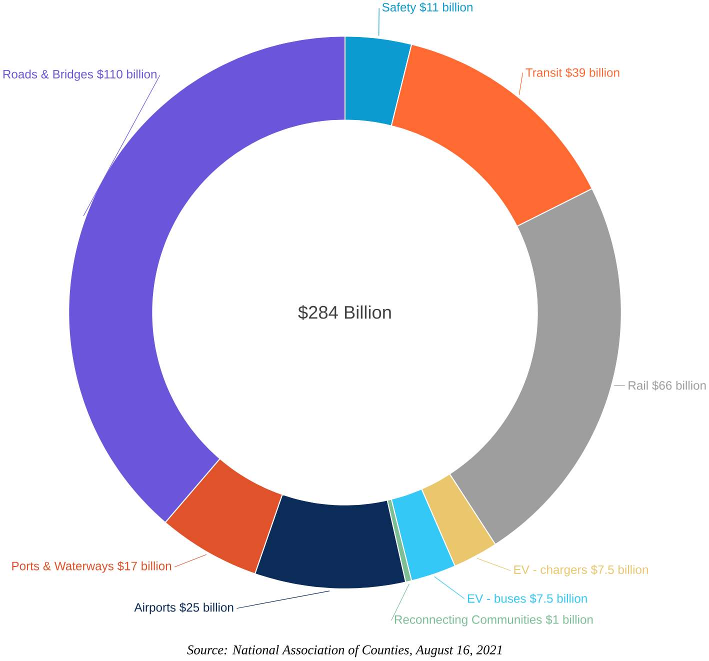 The image size is (709, 661). What do you see at coordinates (144, 566) in the screenshot?
I see `data-label: $17 billion` at bounding box center [144, 566].